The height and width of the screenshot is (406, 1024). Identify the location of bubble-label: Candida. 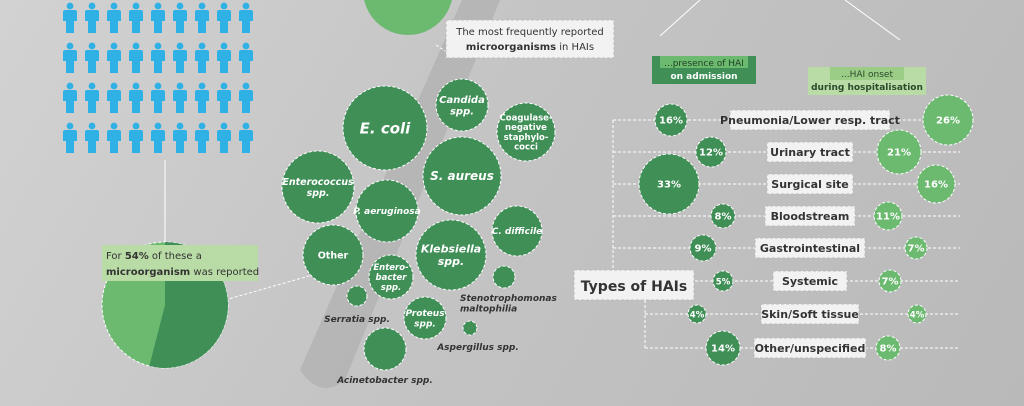
(462, 100).